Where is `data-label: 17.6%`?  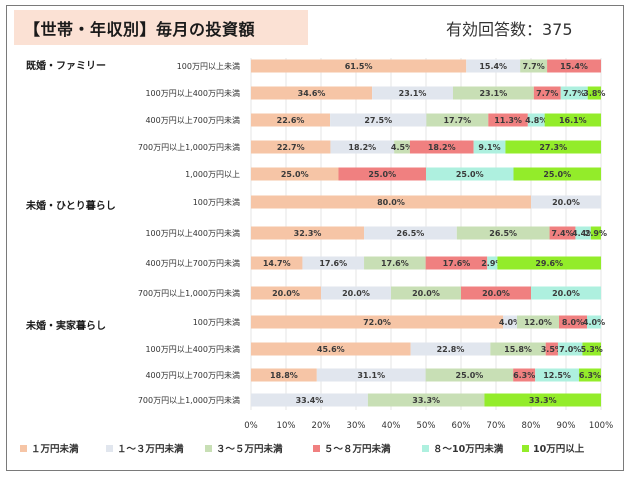
data-label: 17.6% is located at coordinates (395, 263).